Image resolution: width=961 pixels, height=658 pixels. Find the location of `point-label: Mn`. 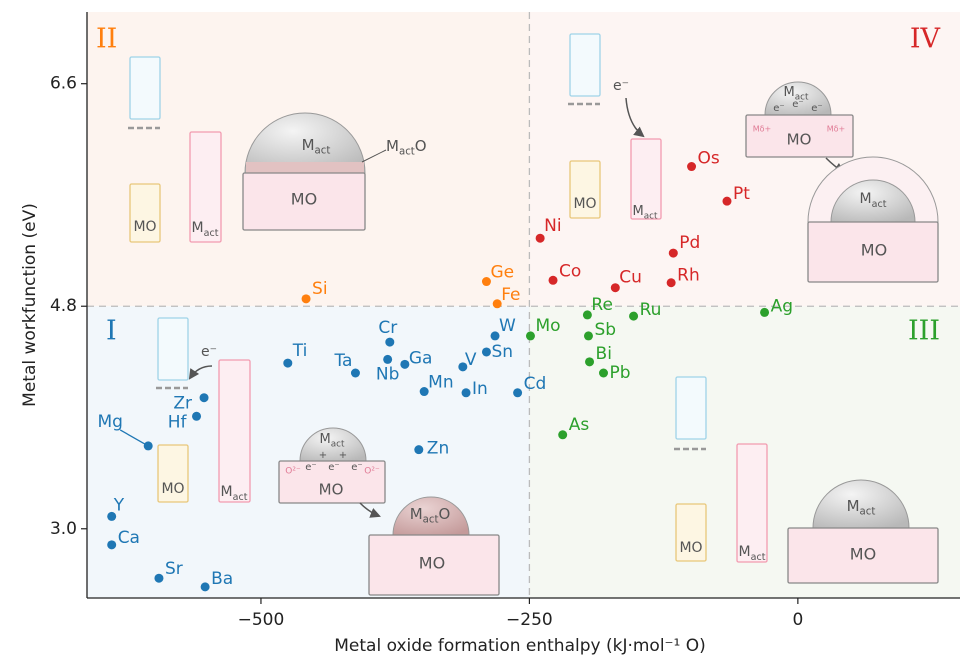

point-label: Mn is located at coordinates (440, 383).